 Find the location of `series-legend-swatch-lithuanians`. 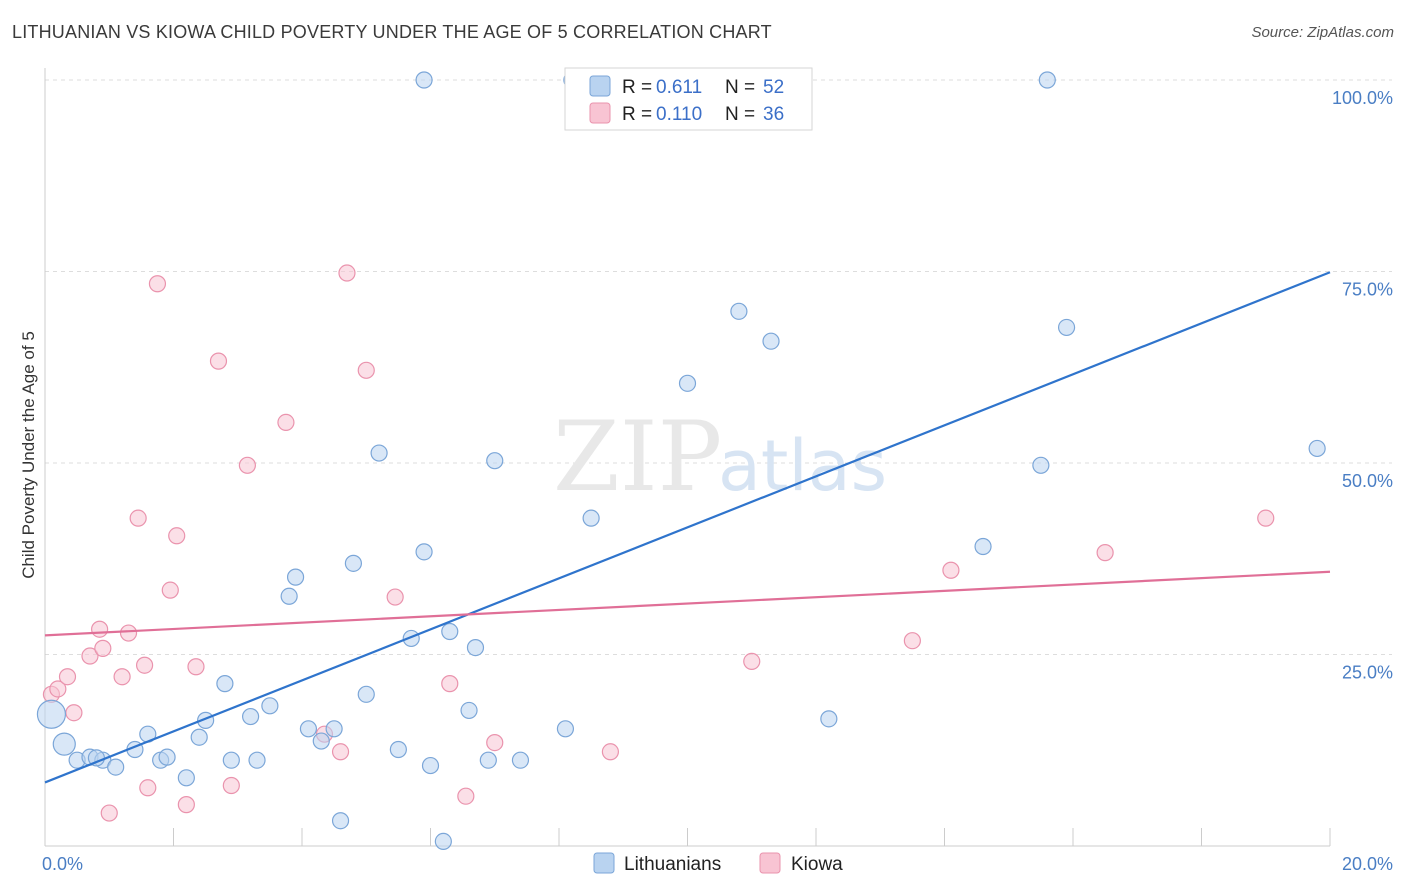

series-legend-swatch-lithuanians is located at coordinates (604, 863).